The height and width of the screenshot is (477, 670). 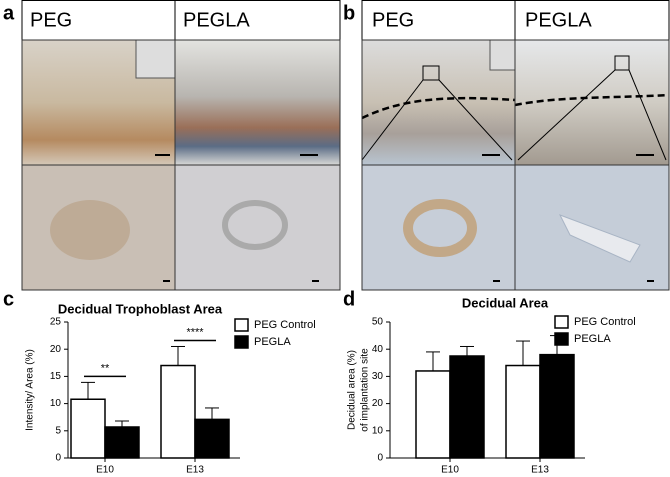 What do you see at coordinates (8, 299) in the screenshot?
I see `panel-label: c` at bounding box center [8, 299].